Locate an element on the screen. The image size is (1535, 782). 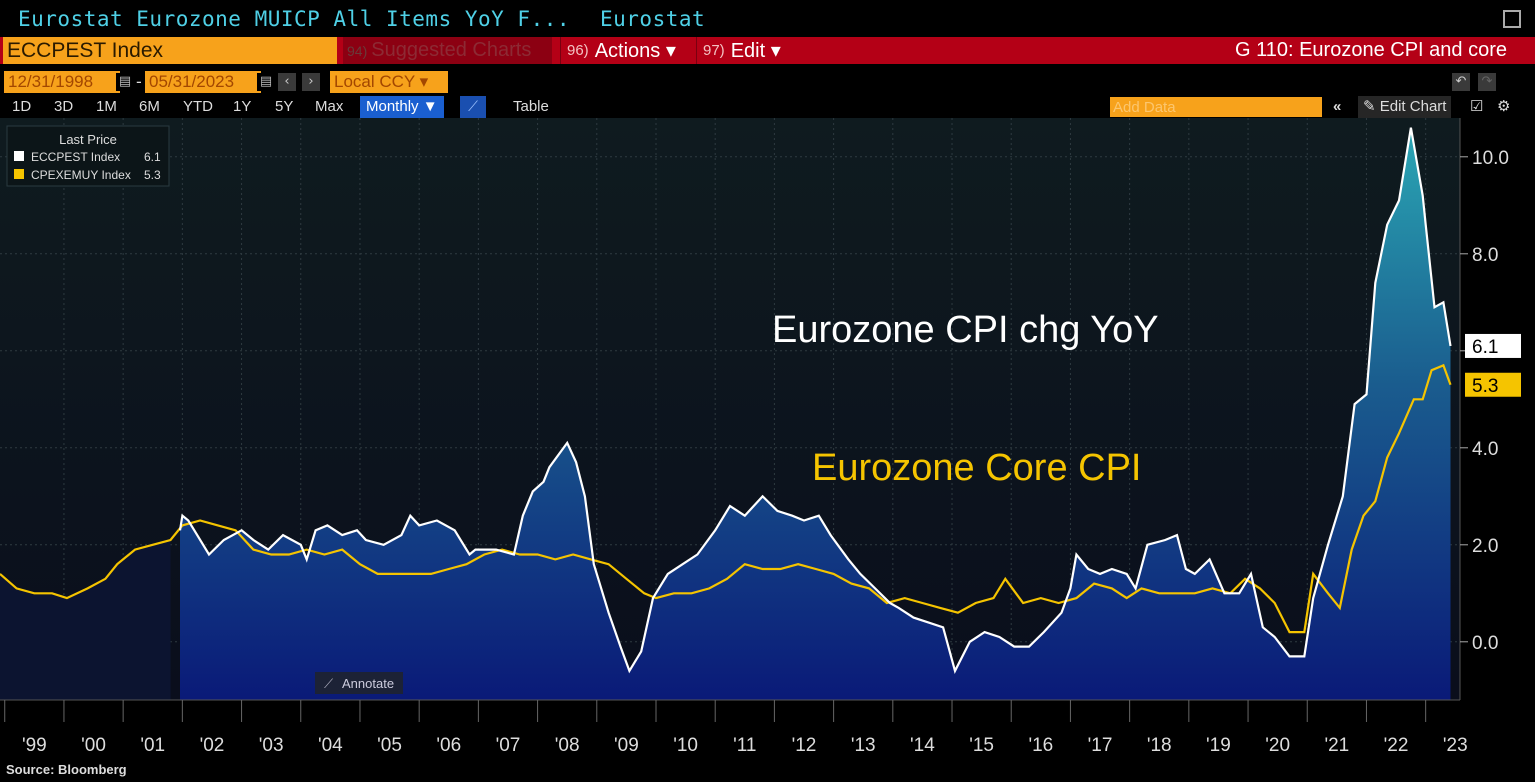
x-tick-label: '00 is located at coordinates (93, 745).